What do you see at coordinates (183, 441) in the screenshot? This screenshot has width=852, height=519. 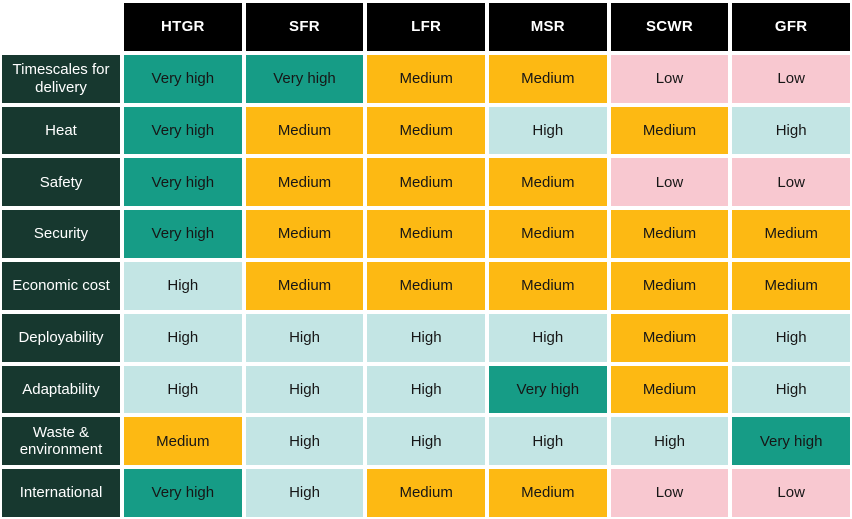 I see `rating-cell-7-0: Medium` at bounding box center [183, 441].